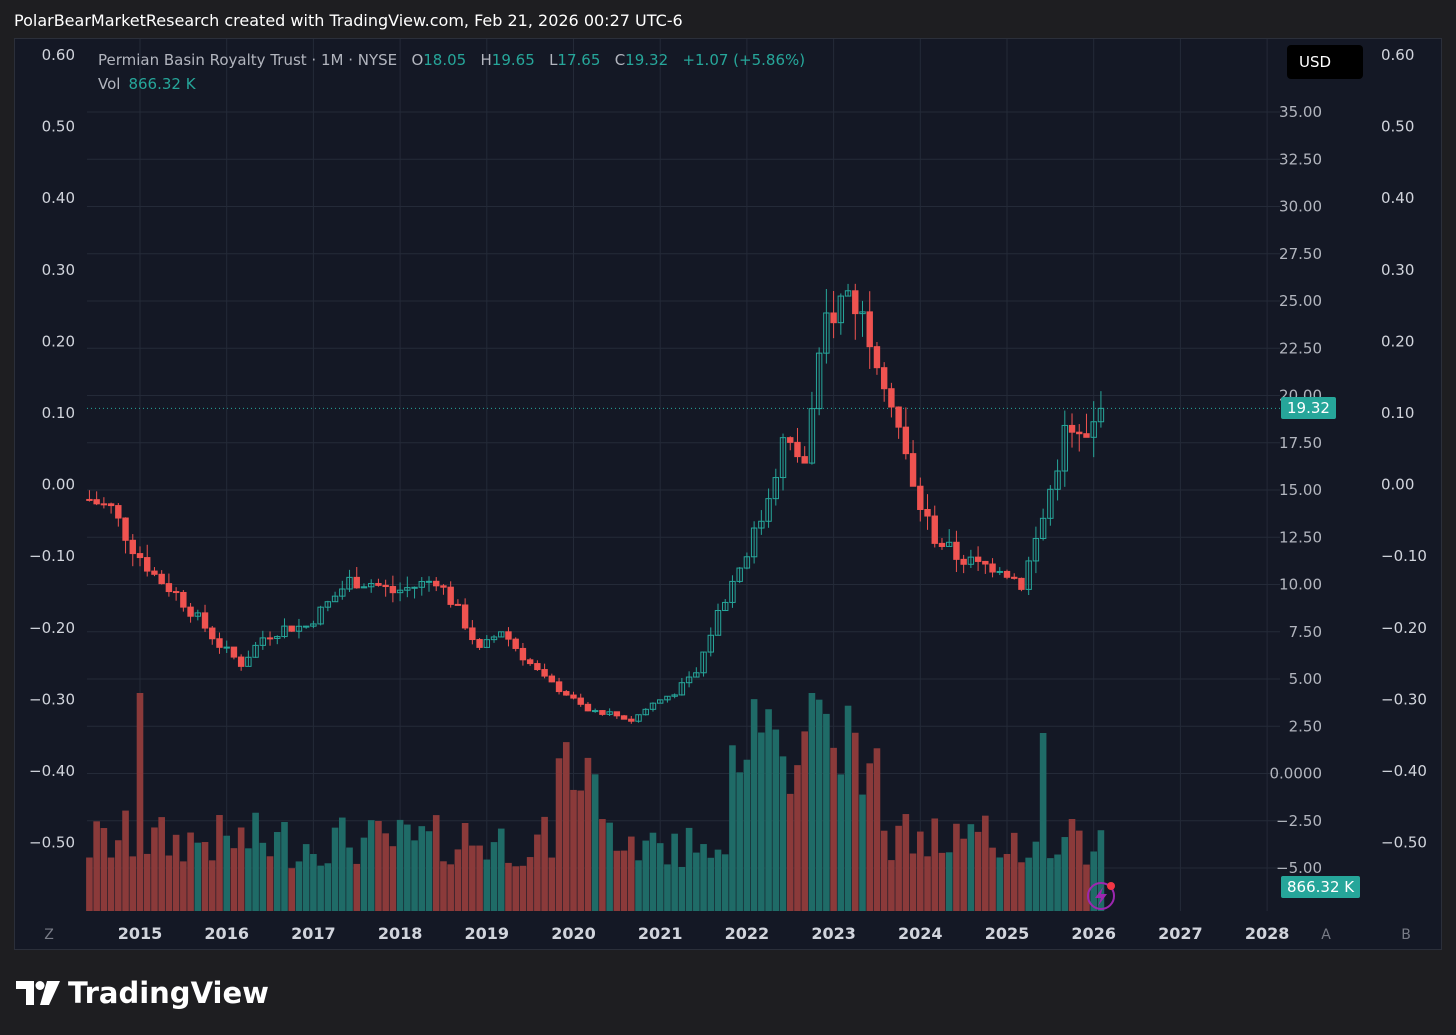 The height and width of the screenshot is (1035, 1456). What do you see at coordinates (1101, 896) in the screenshot?
I see `lightning-icon` at bounding box center [1101, 896].